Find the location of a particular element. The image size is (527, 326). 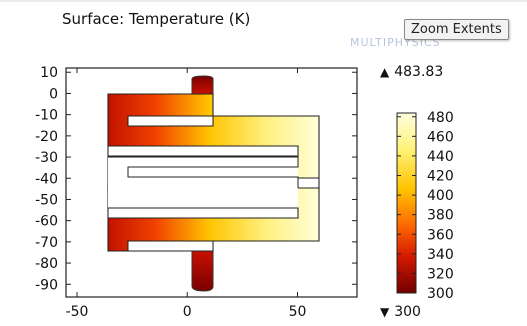

gap-middle-outline is located at coordinates (203, 172).